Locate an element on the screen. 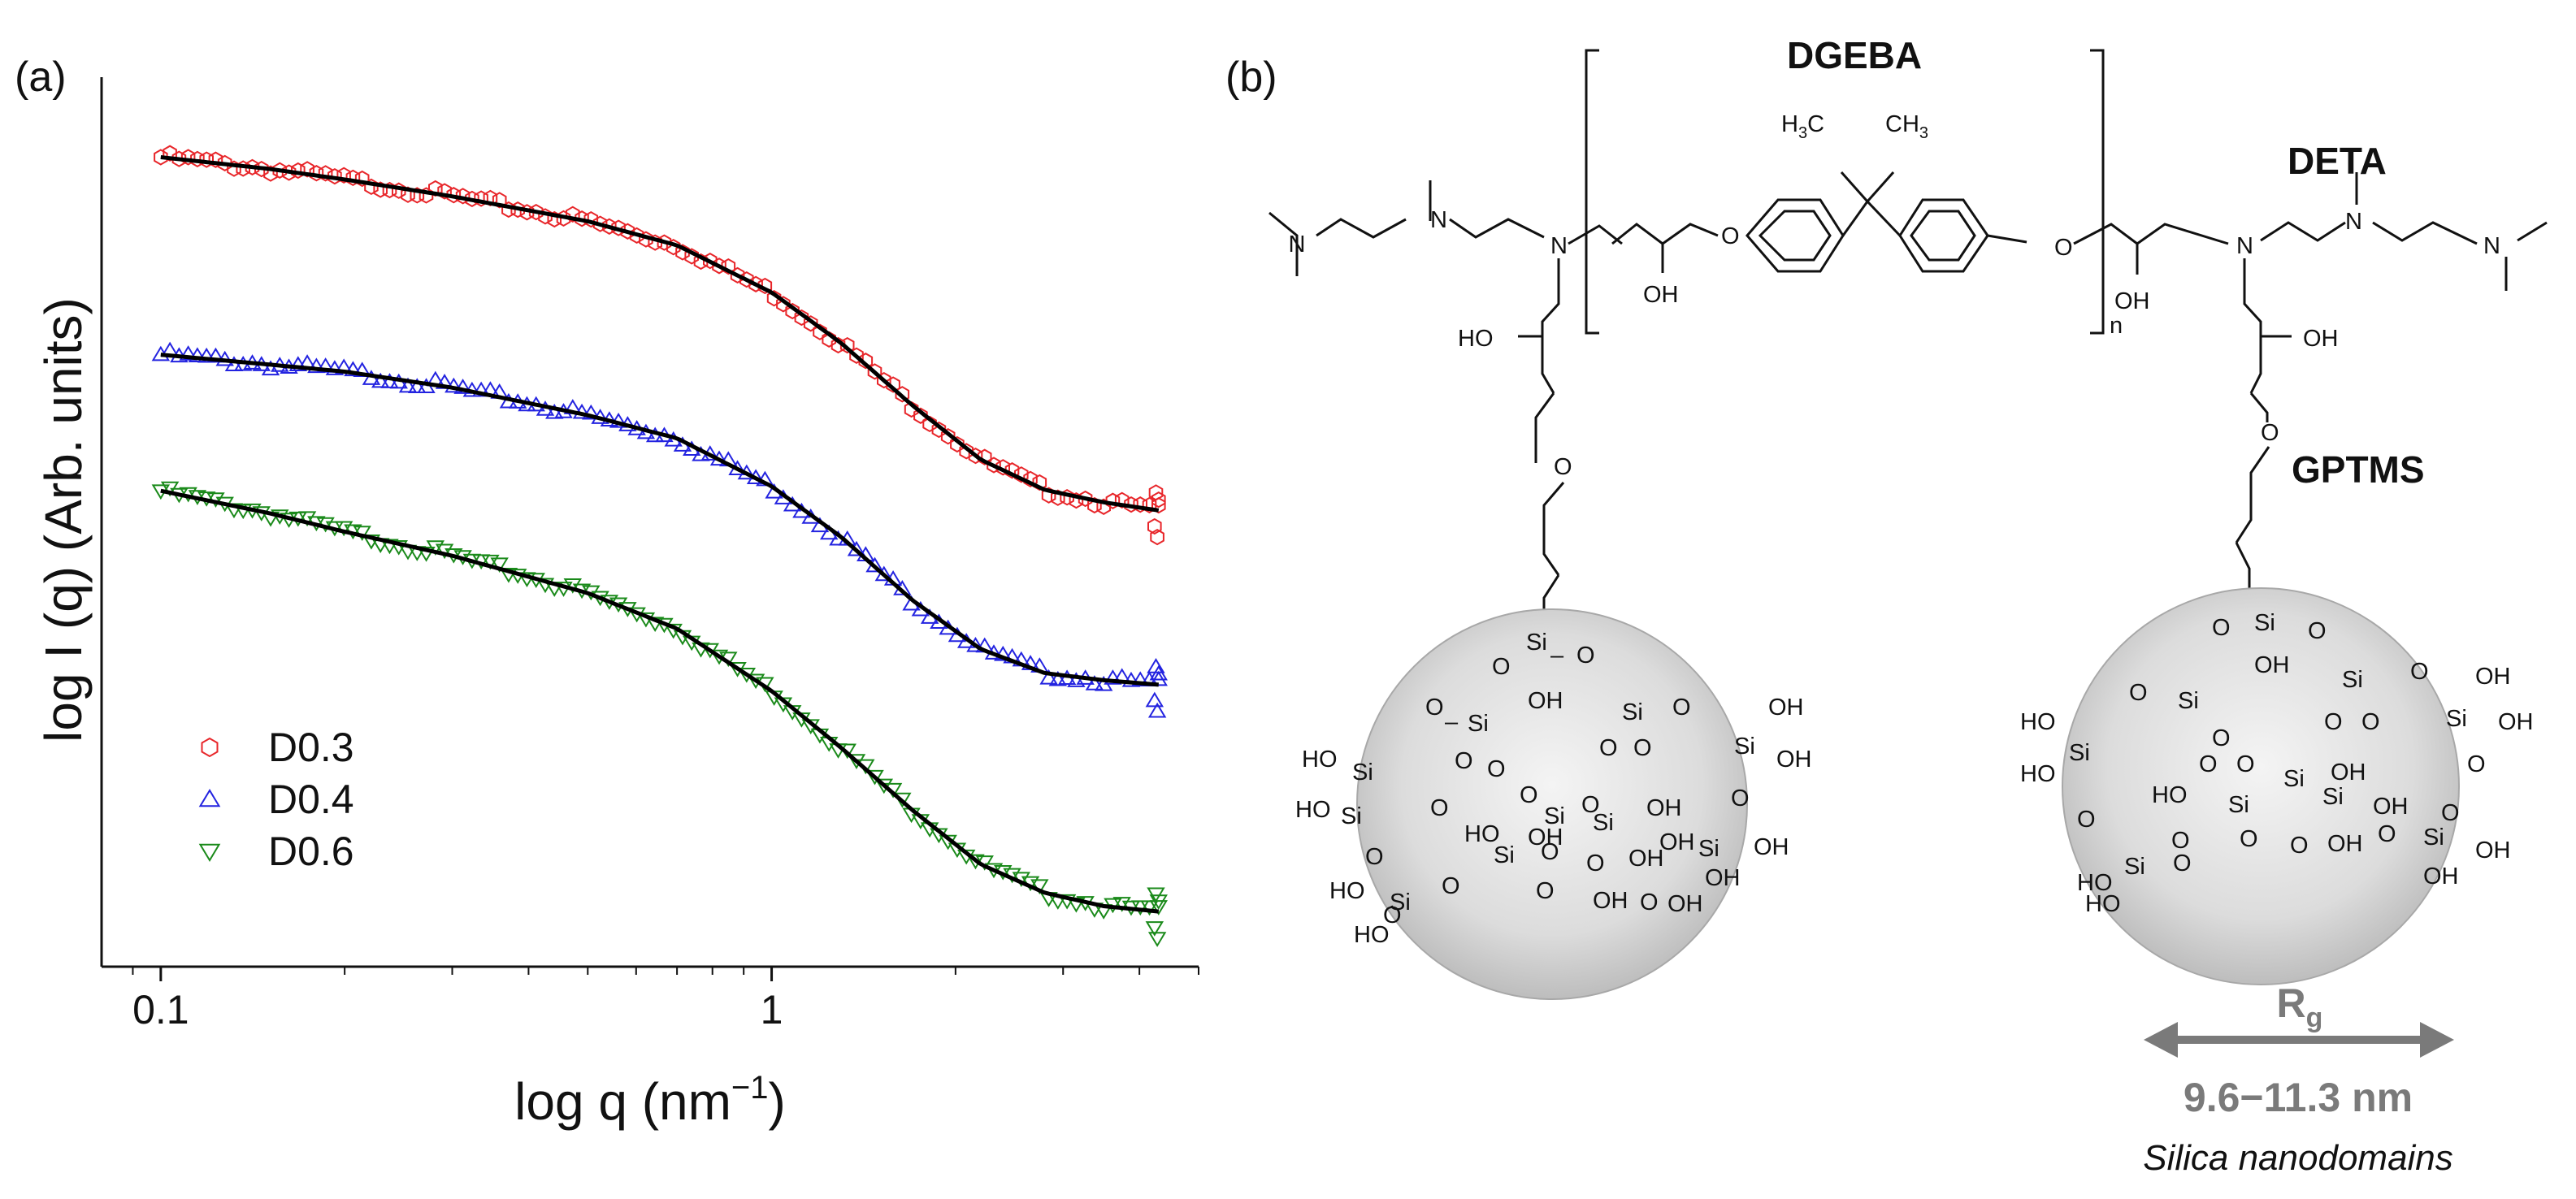 The width and height of the screenshot is (2576, 1199). series-D0.3 is located at coordinates (660, 345).